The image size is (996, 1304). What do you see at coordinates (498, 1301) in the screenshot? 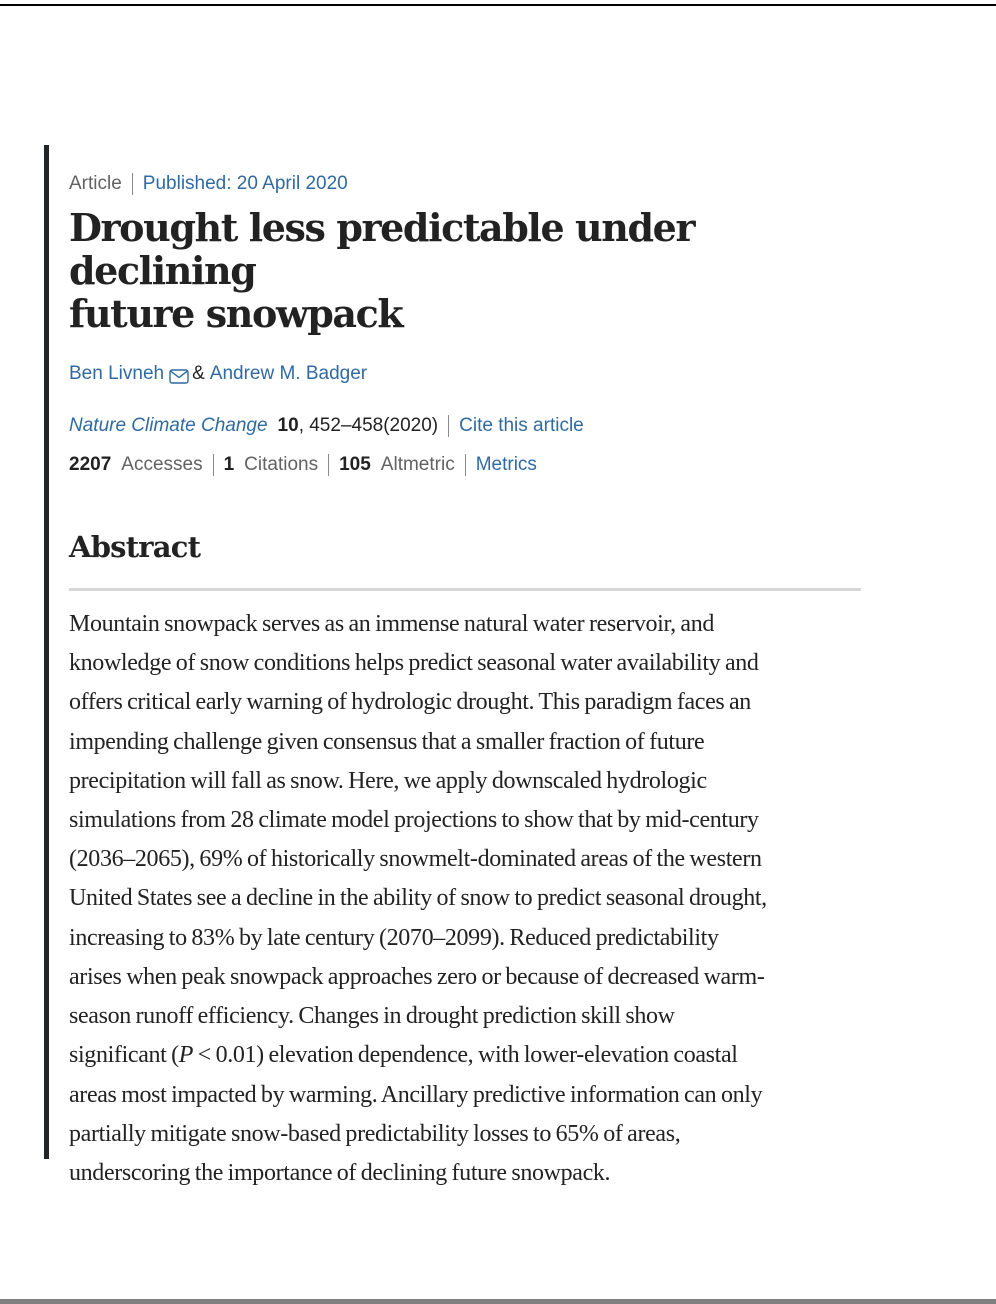
I see `bottom-border-rule` at bounding box center [498, 1301].